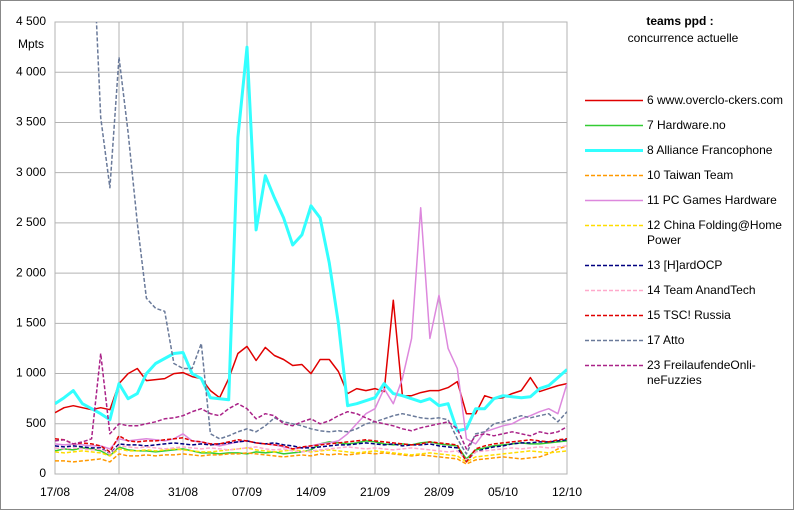 The image size is (794, 510). What do you see at coordinates (31, 272) in the screenshot?
I see `y-tick-label: 2 000` at bounding box center [31, 272].